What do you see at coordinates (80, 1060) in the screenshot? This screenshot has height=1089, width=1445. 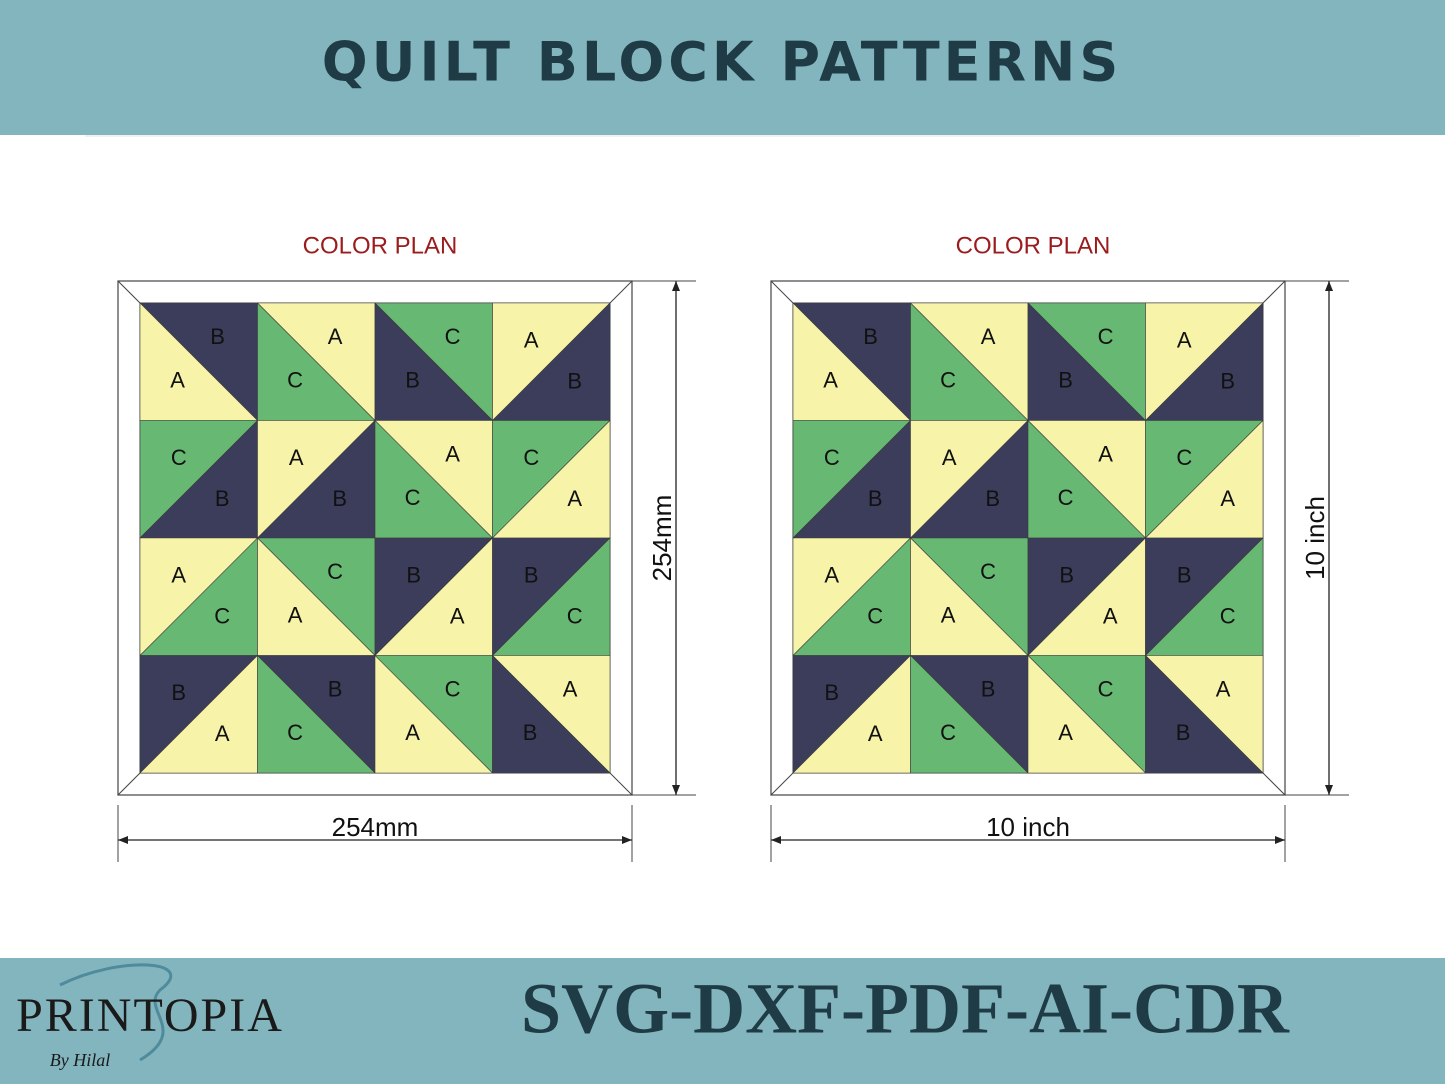 I see `signature: By Hilal` at bounding box center [80, 1060].